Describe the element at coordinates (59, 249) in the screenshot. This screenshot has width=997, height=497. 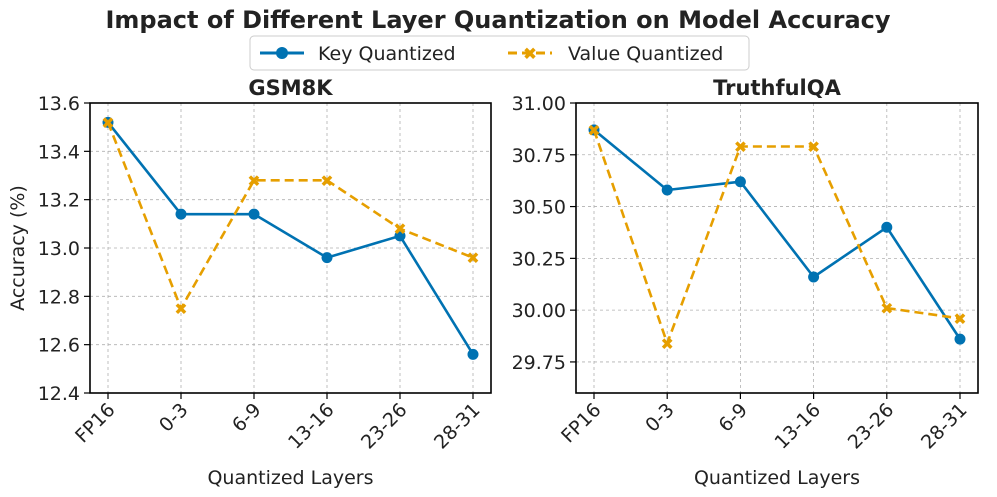
I see `y-tick-label: 13.0` at that location.